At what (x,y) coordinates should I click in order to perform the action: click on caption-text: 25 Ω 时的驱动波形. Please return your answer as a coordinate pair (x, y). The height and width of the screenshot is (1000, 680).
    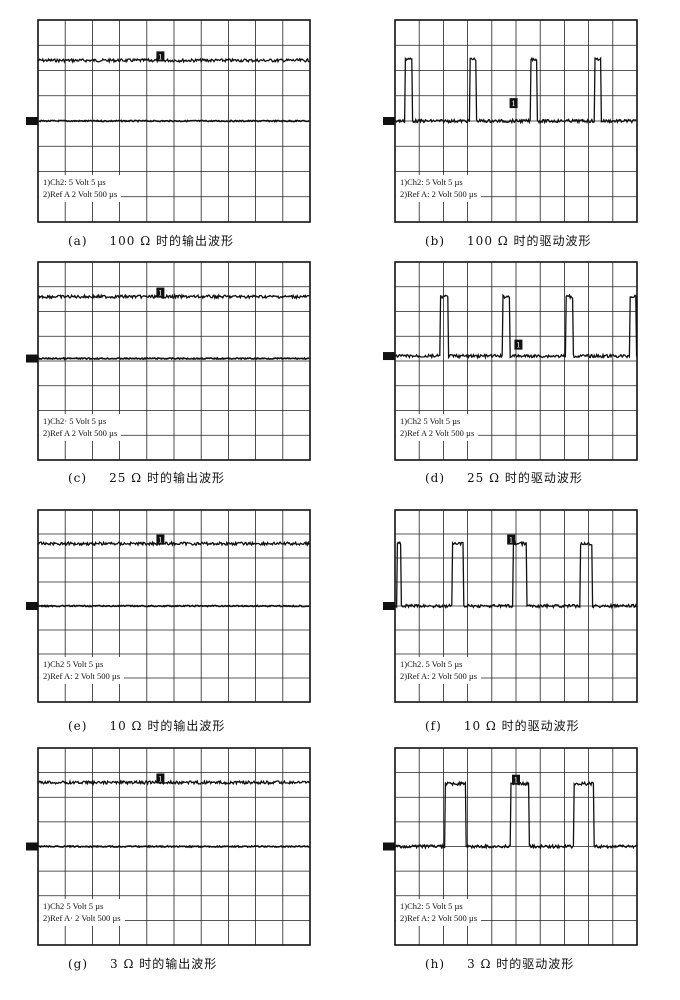
    Looking at the image, I should click on (525, 478).